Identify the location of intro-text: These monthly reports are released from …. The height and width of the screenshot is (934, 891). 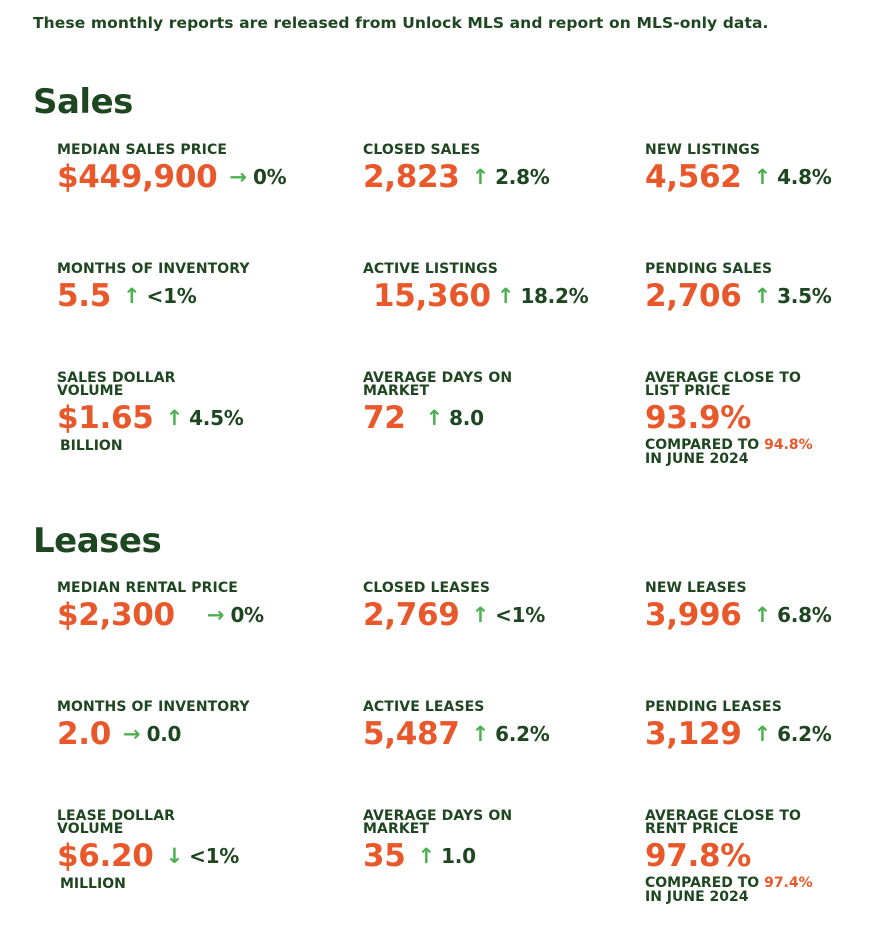
(401, 23).